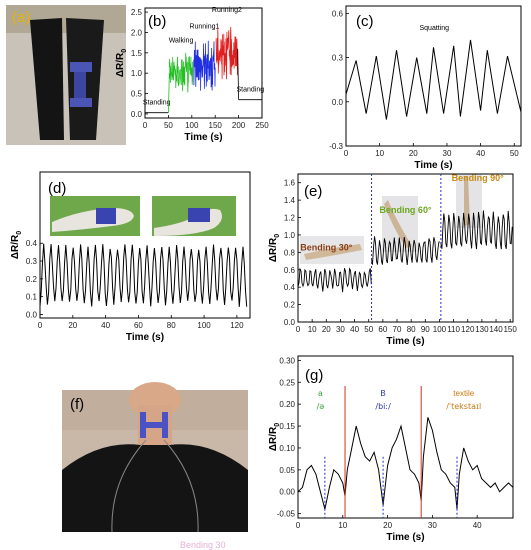 This screenshot has width=531, height=550. Describe the element at coordinates (274, 437) in the screenshot. I see `ylabel-g: ΔR/R0` at that location.